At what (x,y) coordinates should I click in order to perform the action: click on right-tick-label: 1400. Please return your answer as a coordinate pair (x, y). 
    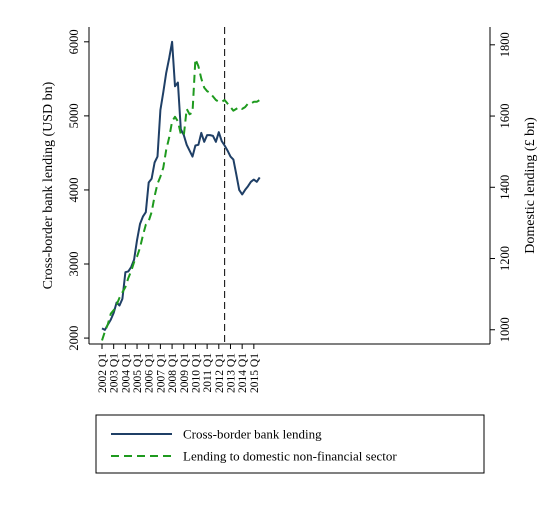
    Looking at the image, I should click on (505, 187).